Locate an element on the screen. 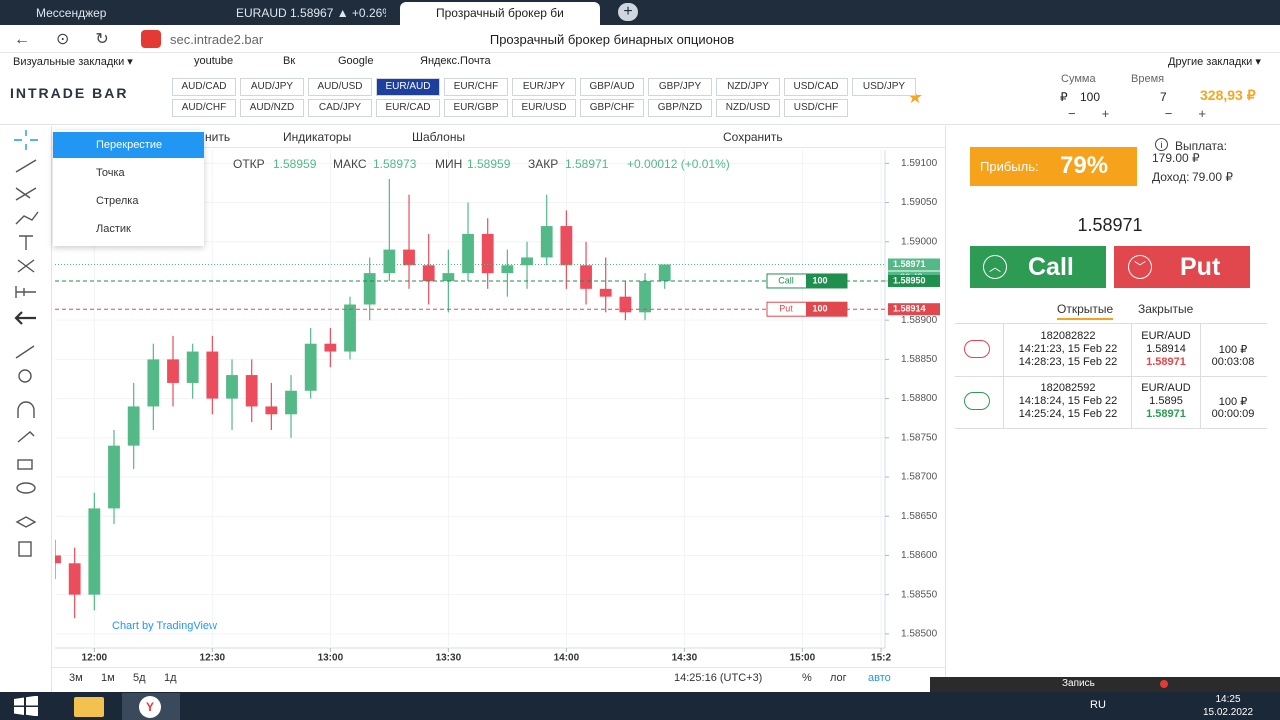 The width and height of the screenshot is (1280, 720). deal-pair: EUR/AUD is located at coordinates (1166, 336).